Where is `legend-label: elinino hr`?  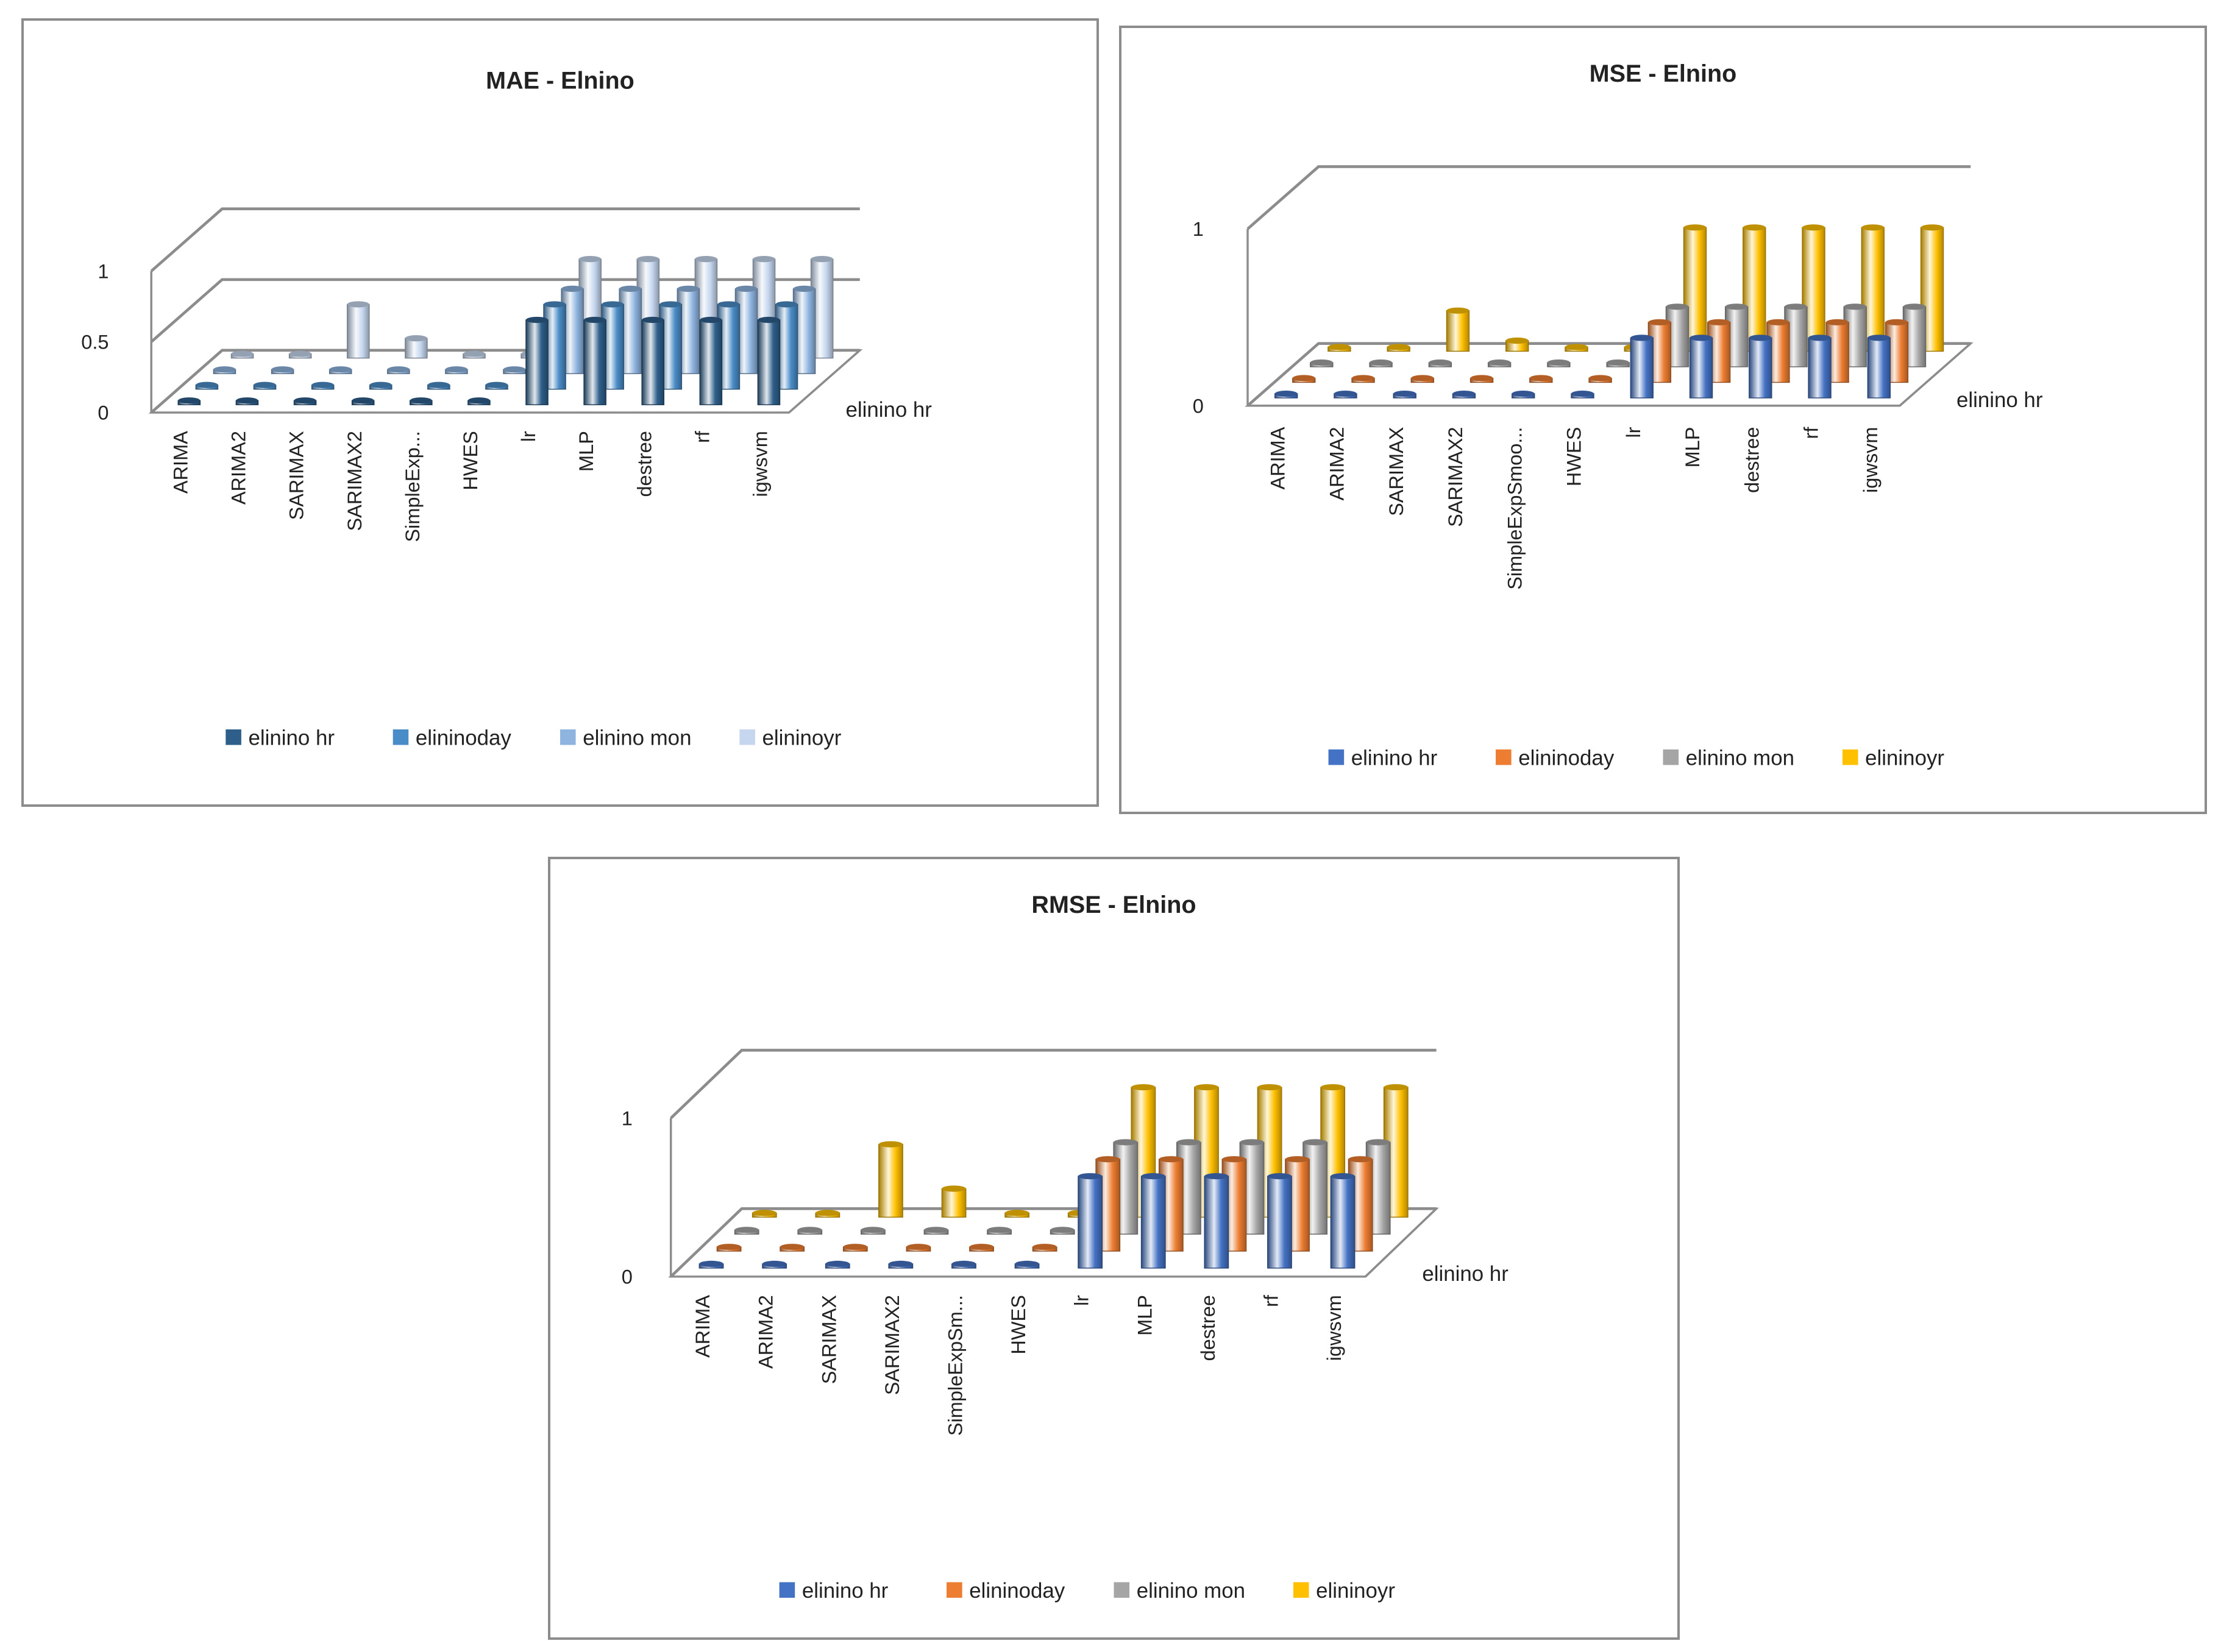
legend-label: elinino hr is located at coordinates (1394, 758).